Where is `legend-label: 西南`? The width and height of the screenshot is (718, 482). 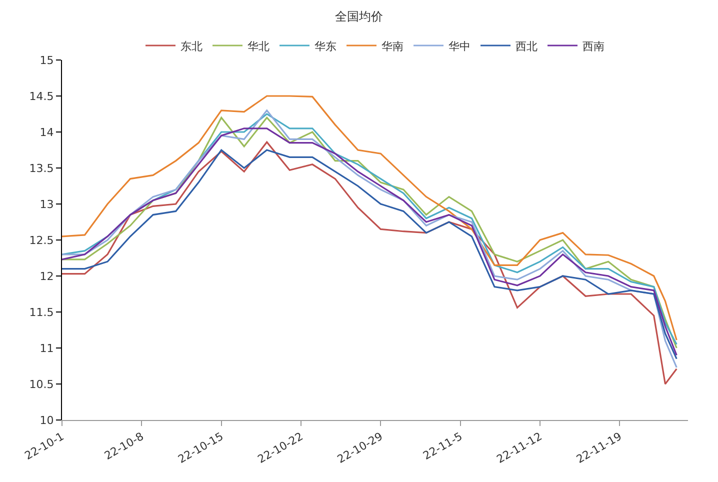 legend-label: 西南 is located at coordinates (593, 46).